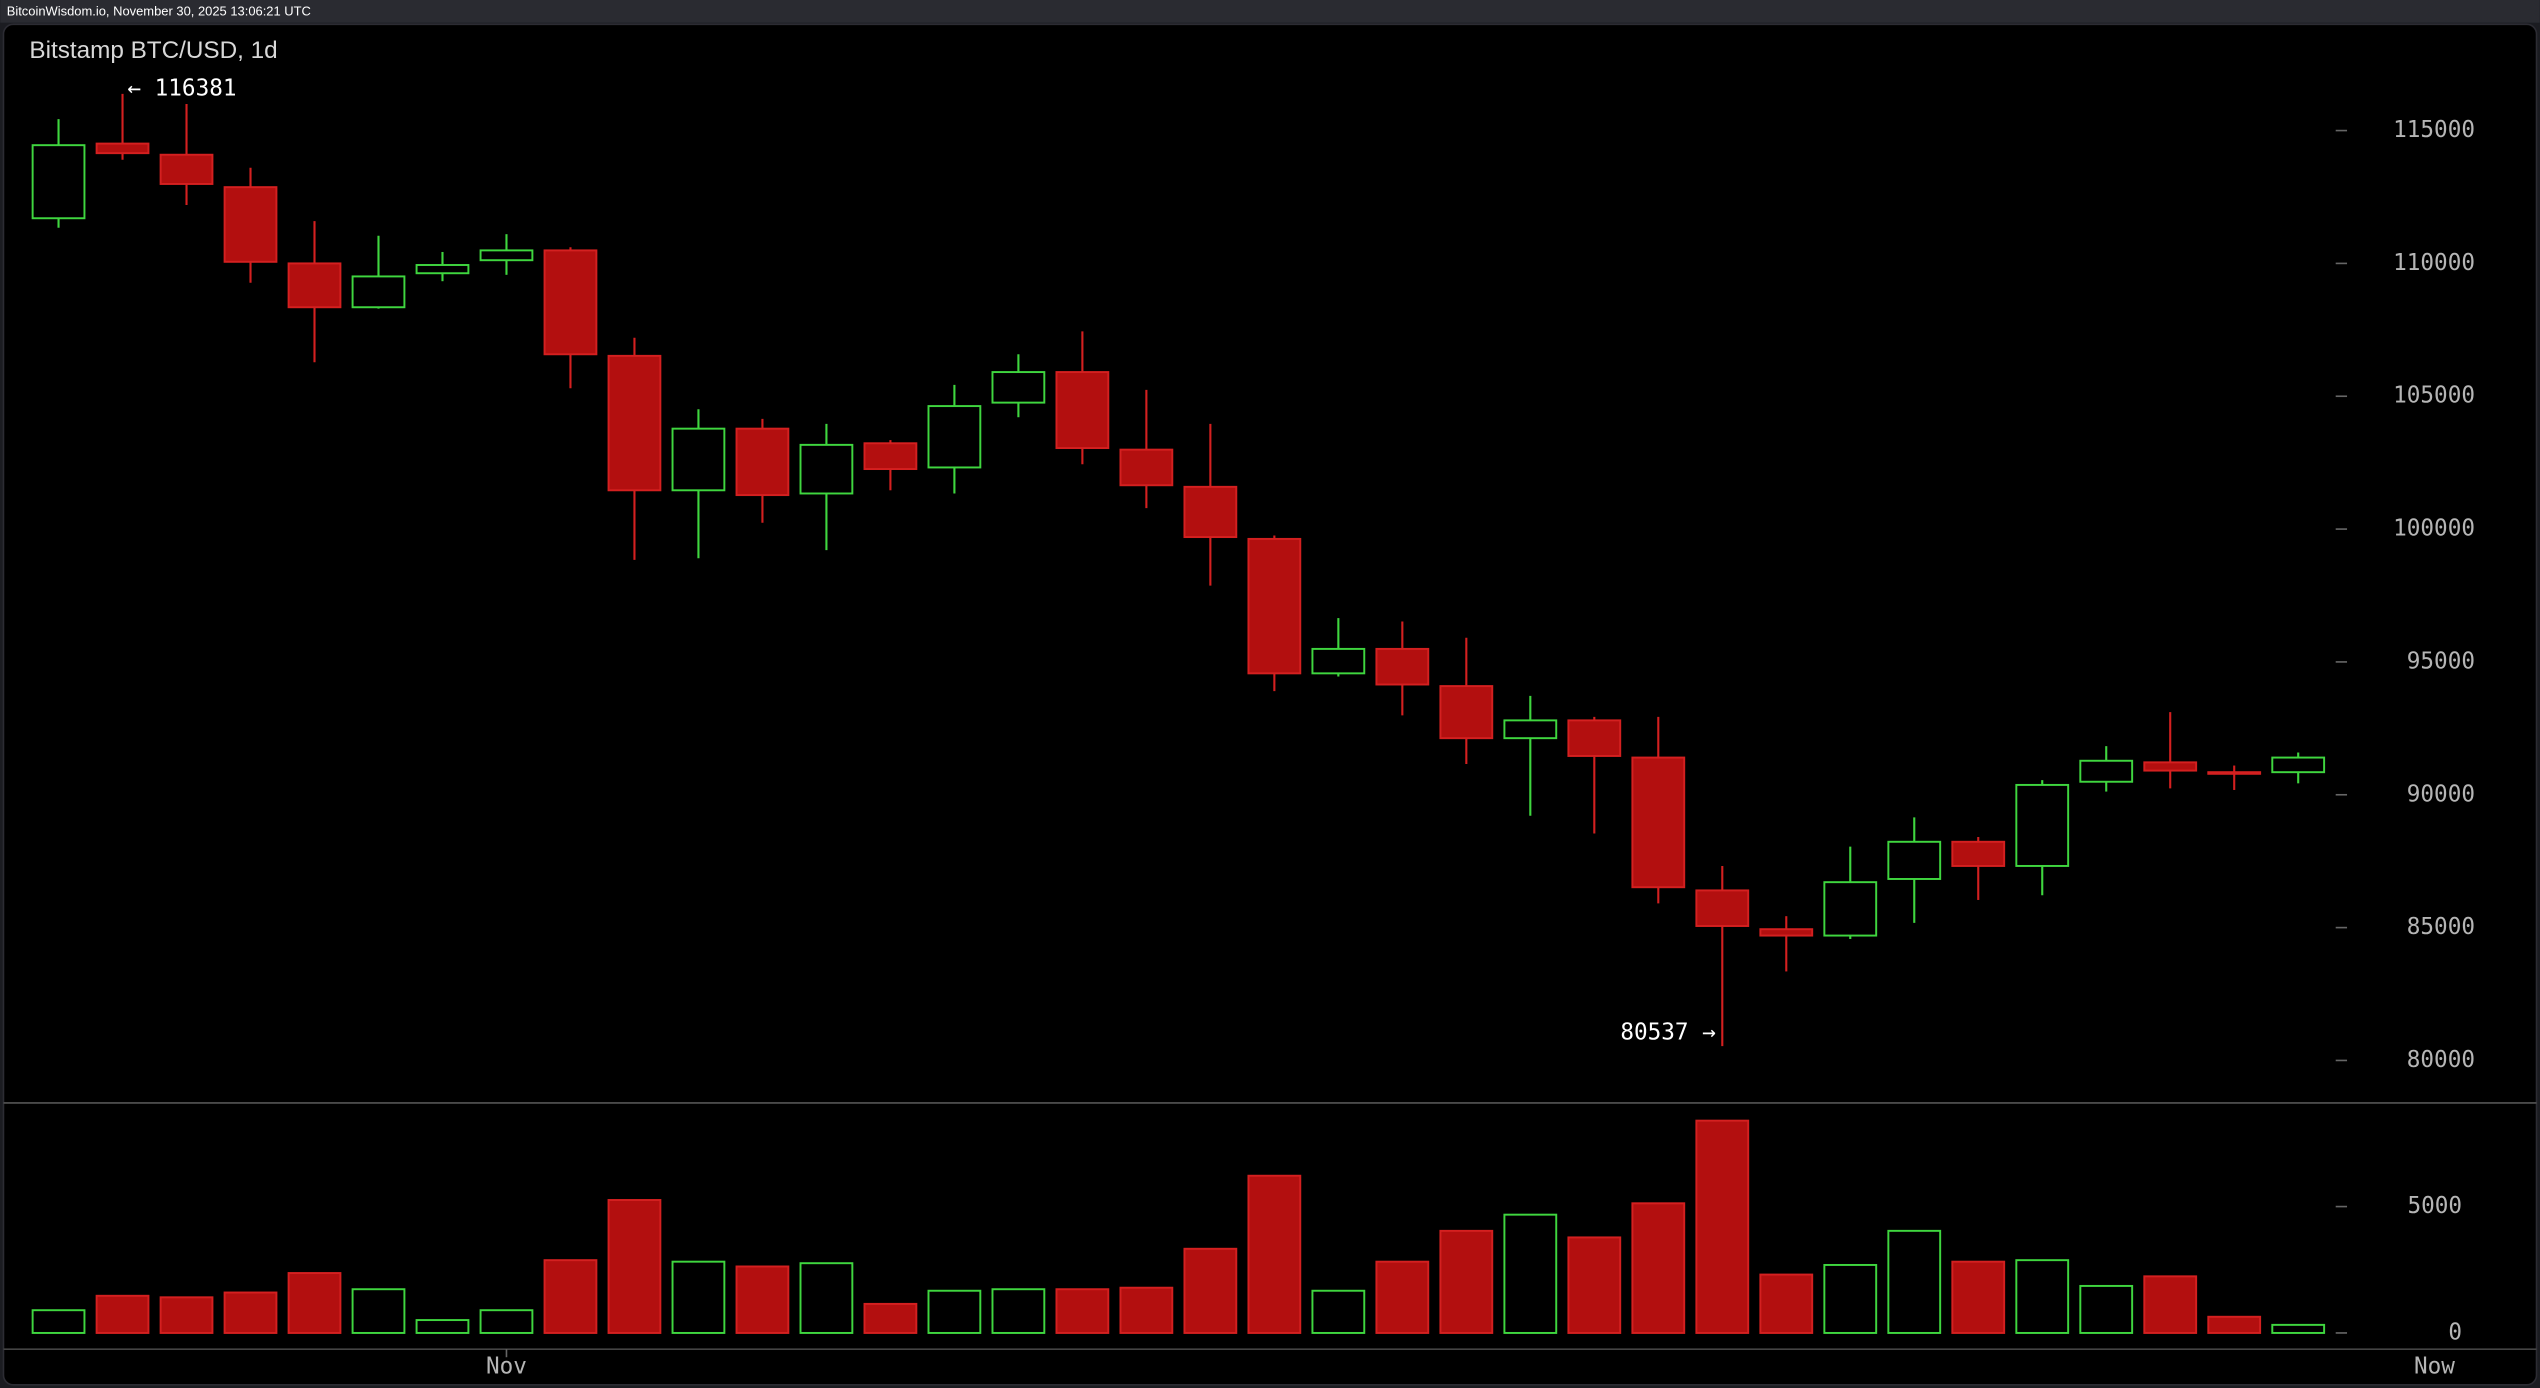 Image resolution: width=2540 pixels, height=1388 pixels. I want to click on y-tick-label: 90000, so click(2441, 794).